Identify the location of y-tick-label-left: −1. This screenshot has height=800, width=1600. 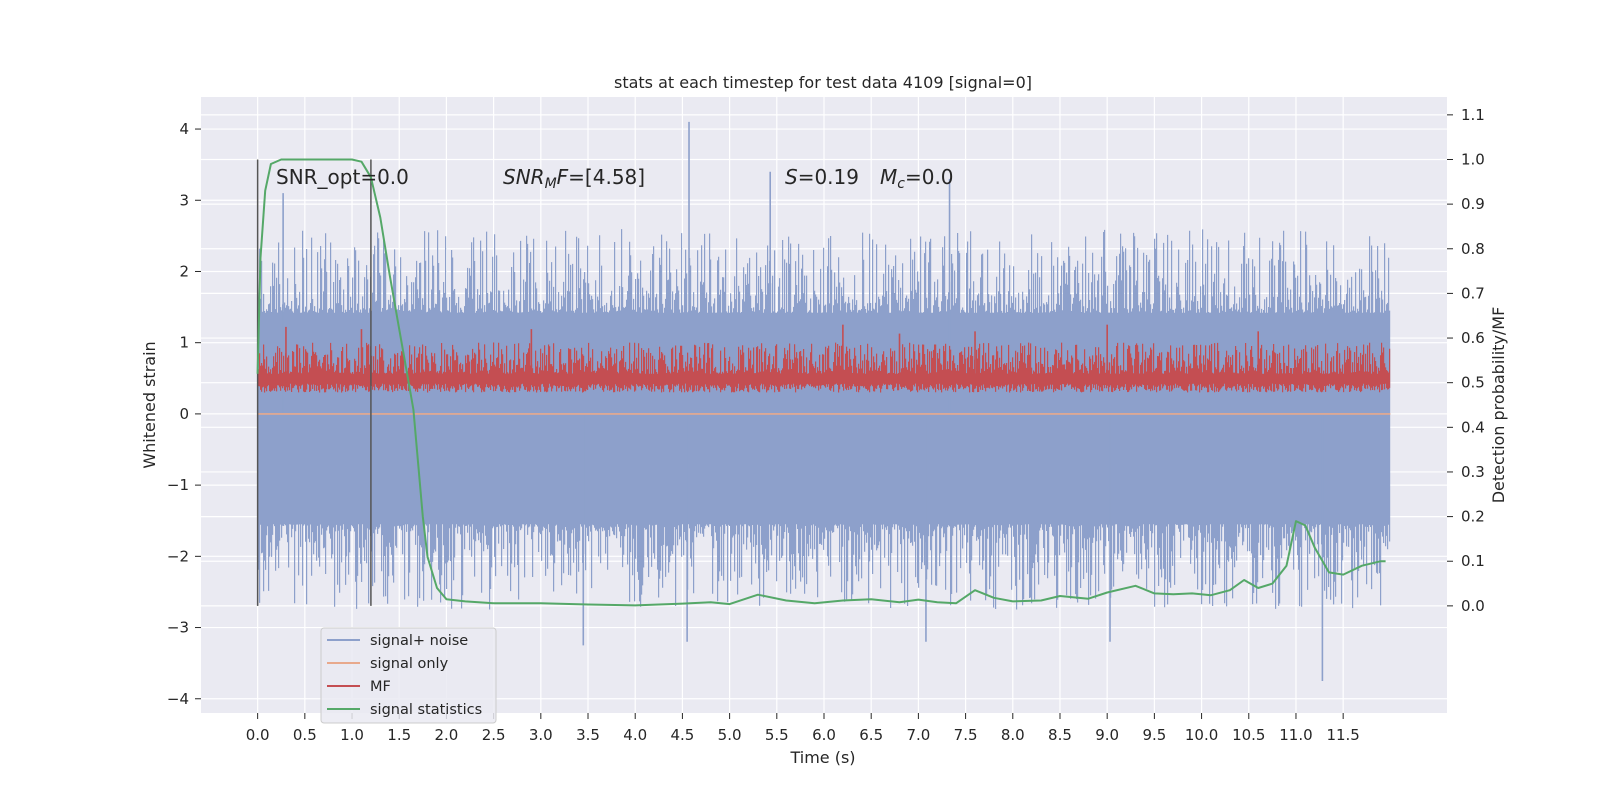
(178, 485).